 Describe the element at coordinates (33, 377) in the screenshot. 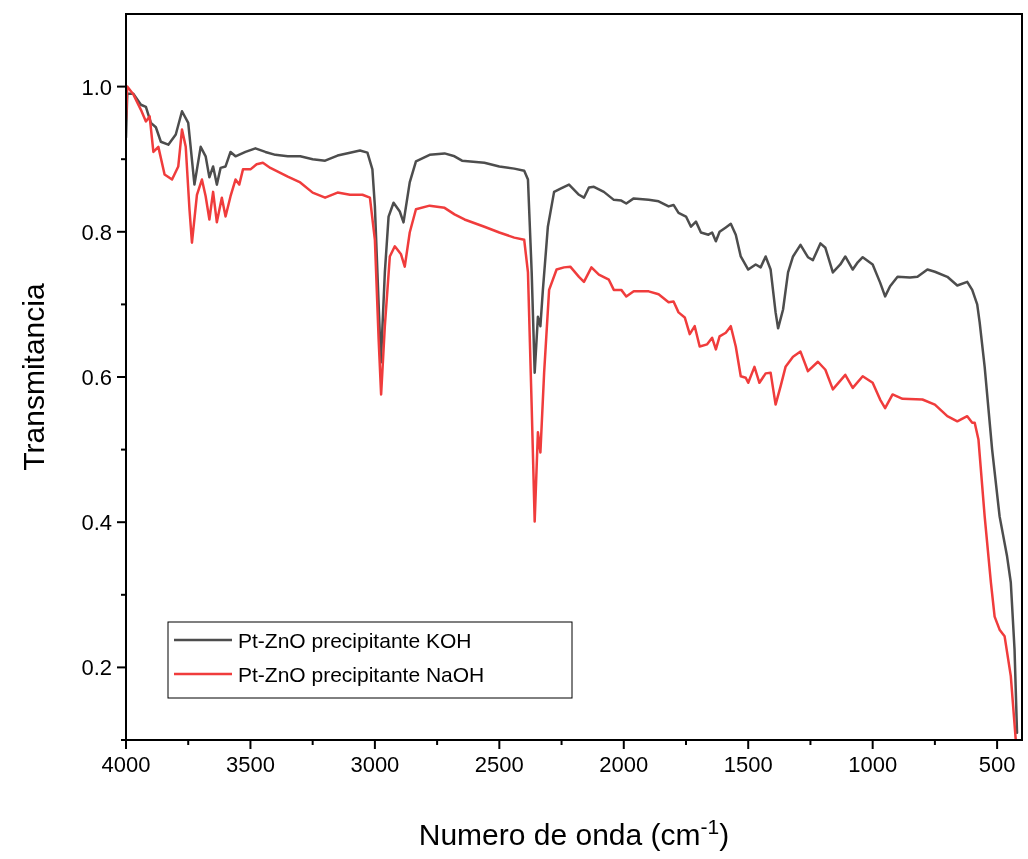

I see `y-axis-title: Transmitancia` at that location.